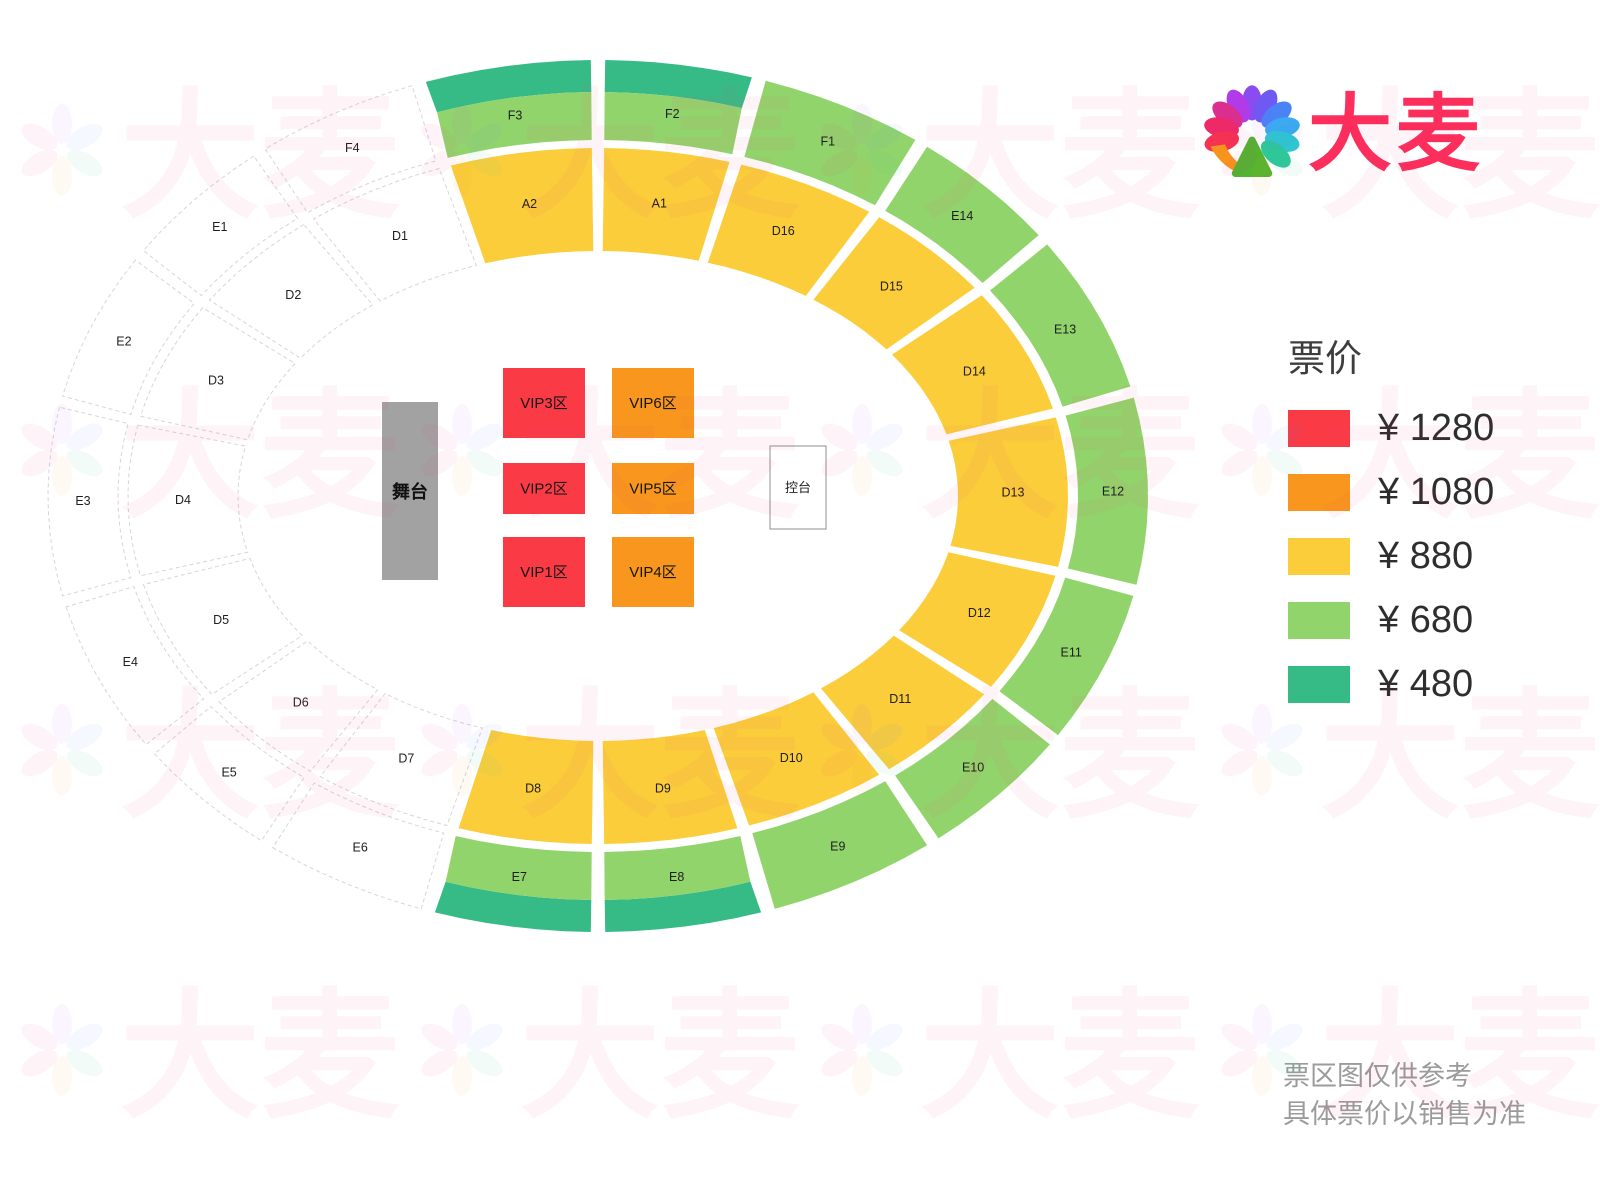 This screenshot has width=1600, height=1200. What do you see at coordinates (672, 114) in the screenshot?
I see `section-label-F2: F2` at bounding box center [672, 114].